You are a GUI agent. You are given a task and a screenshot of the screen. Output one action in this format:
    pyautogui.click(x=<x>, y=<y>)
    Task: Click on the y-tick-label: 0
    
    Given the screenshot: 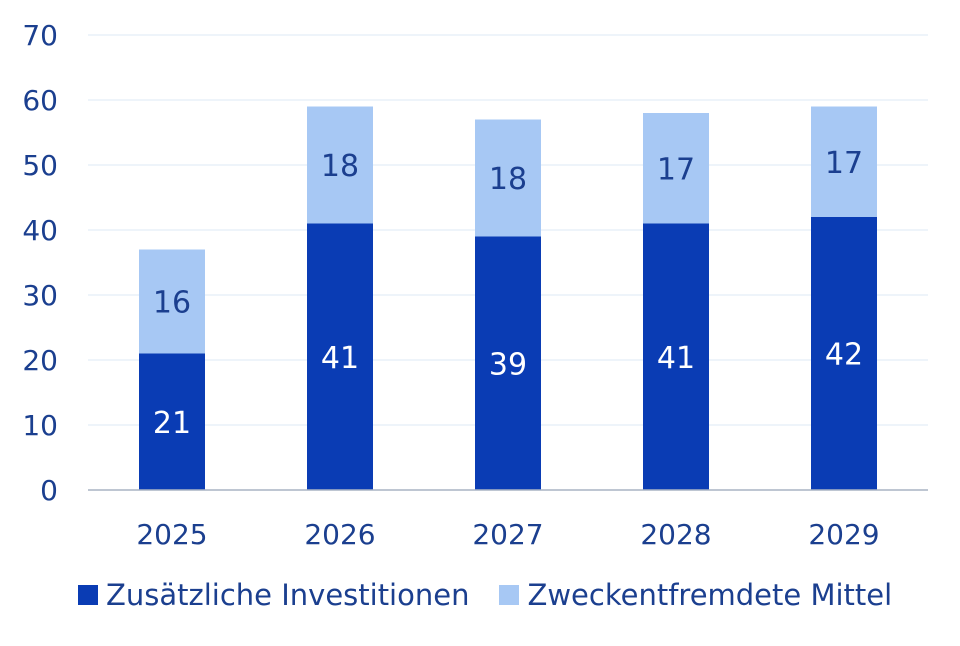 What is the action you would take?
    pyautogui.click(x=49, y=490)
    